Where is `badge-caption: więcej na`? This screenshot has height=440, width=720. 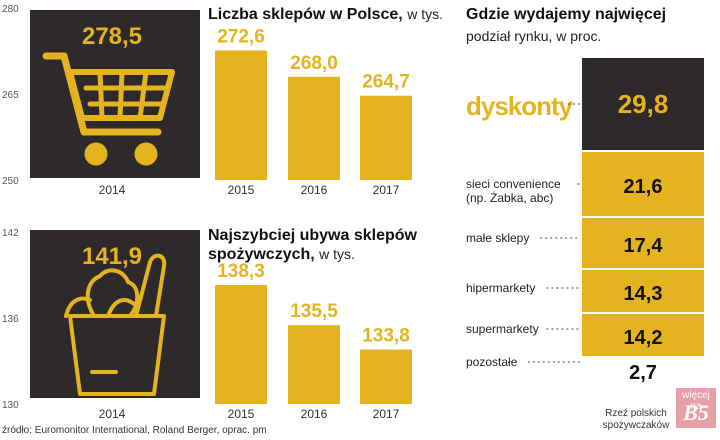
badge-caption: więcej na is located at coordinates (696, 401).